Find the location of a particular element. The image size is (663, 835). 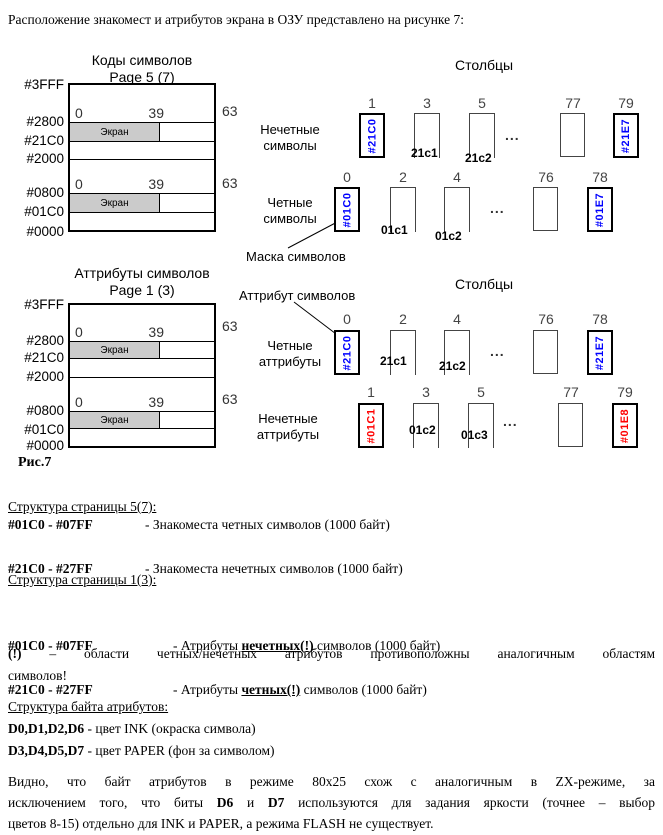

note-line: символов! is located at coordinates (37, 675).